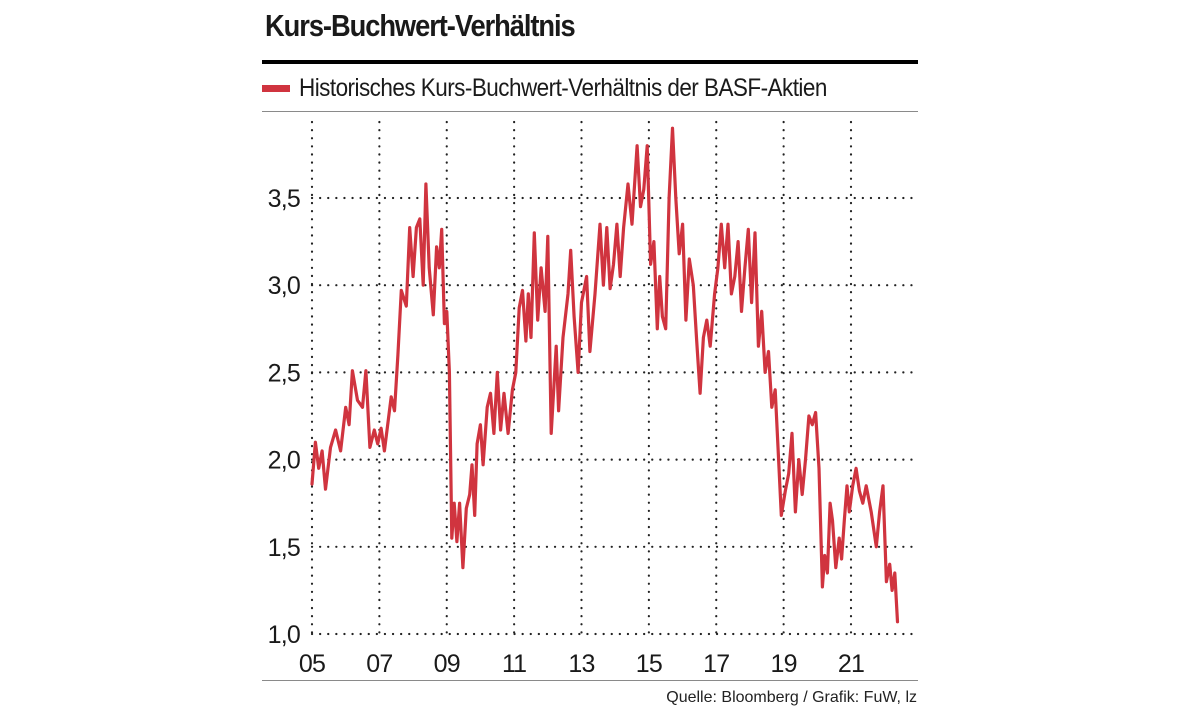 This screenshot has width=1179, height=713. I want to click on y-tick-label: 3,0, so click(284, 286).